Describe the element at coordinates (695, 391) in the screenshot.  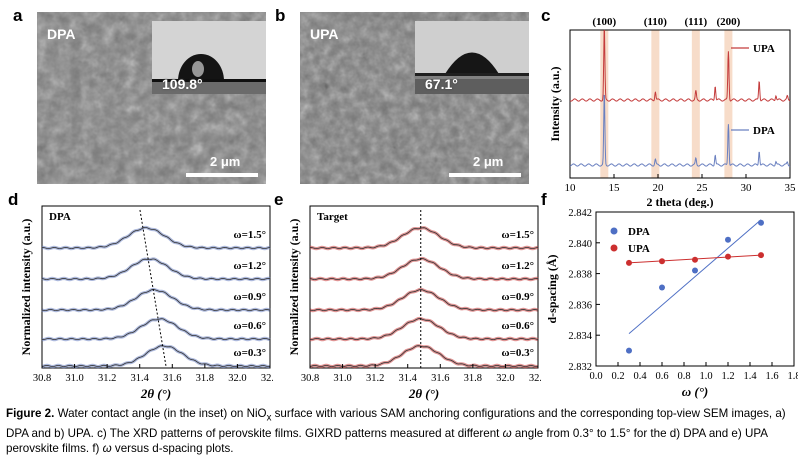
I see `x-axis-label: ω (°)` at that location.